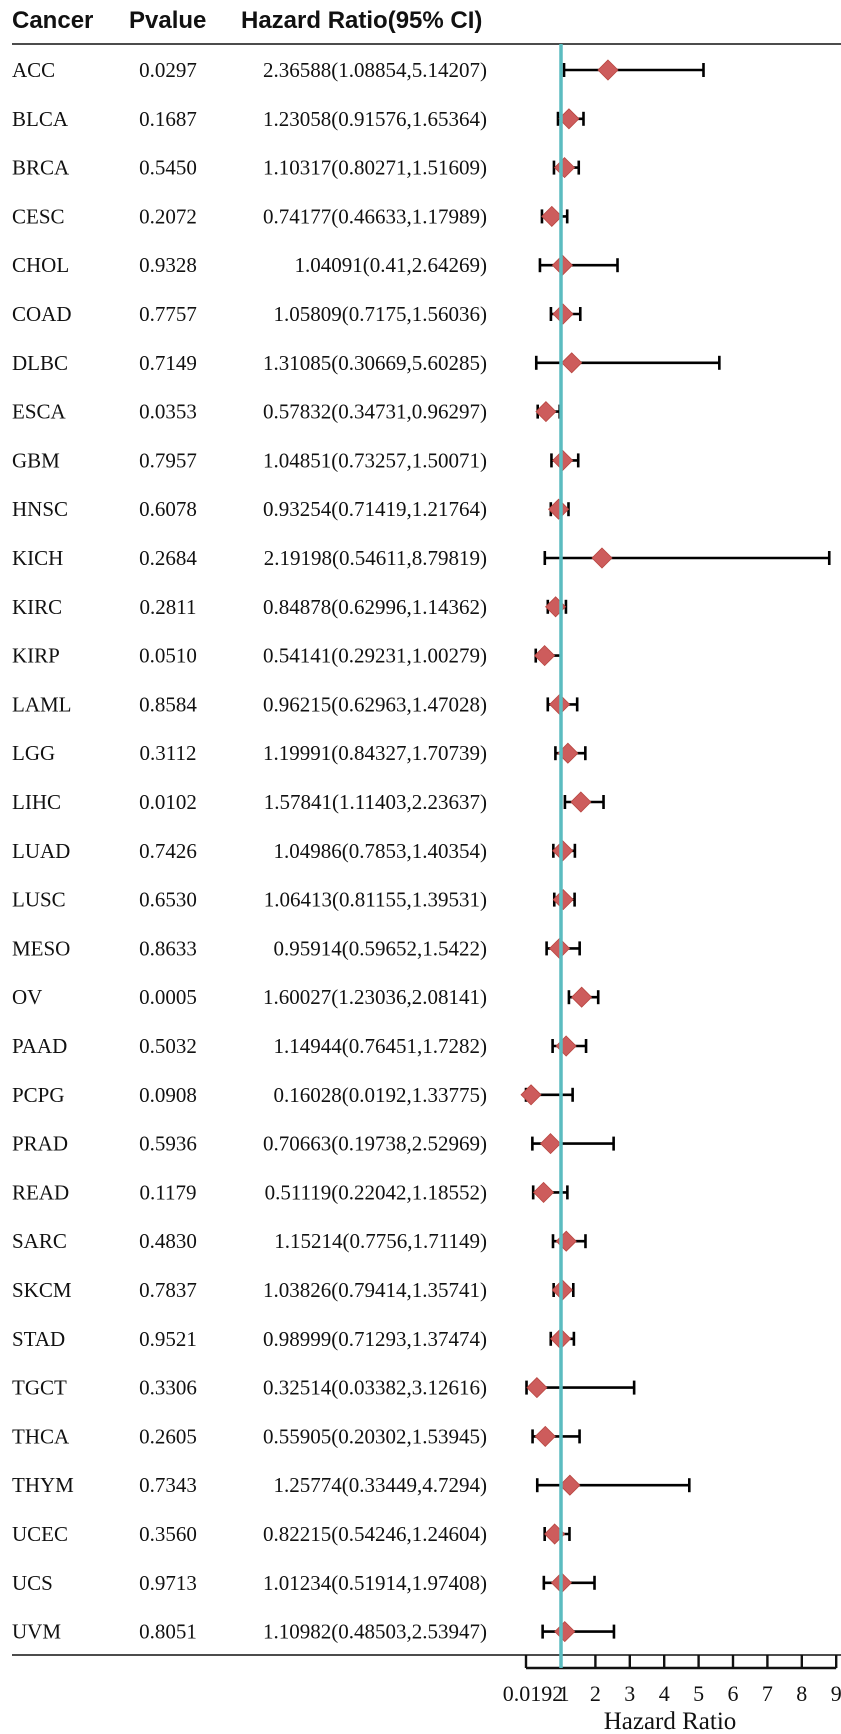  What do you see at coordinates (41, 948) in the screenshot?
I see `cancer-label: MESO` at bounding box center [41, 948].